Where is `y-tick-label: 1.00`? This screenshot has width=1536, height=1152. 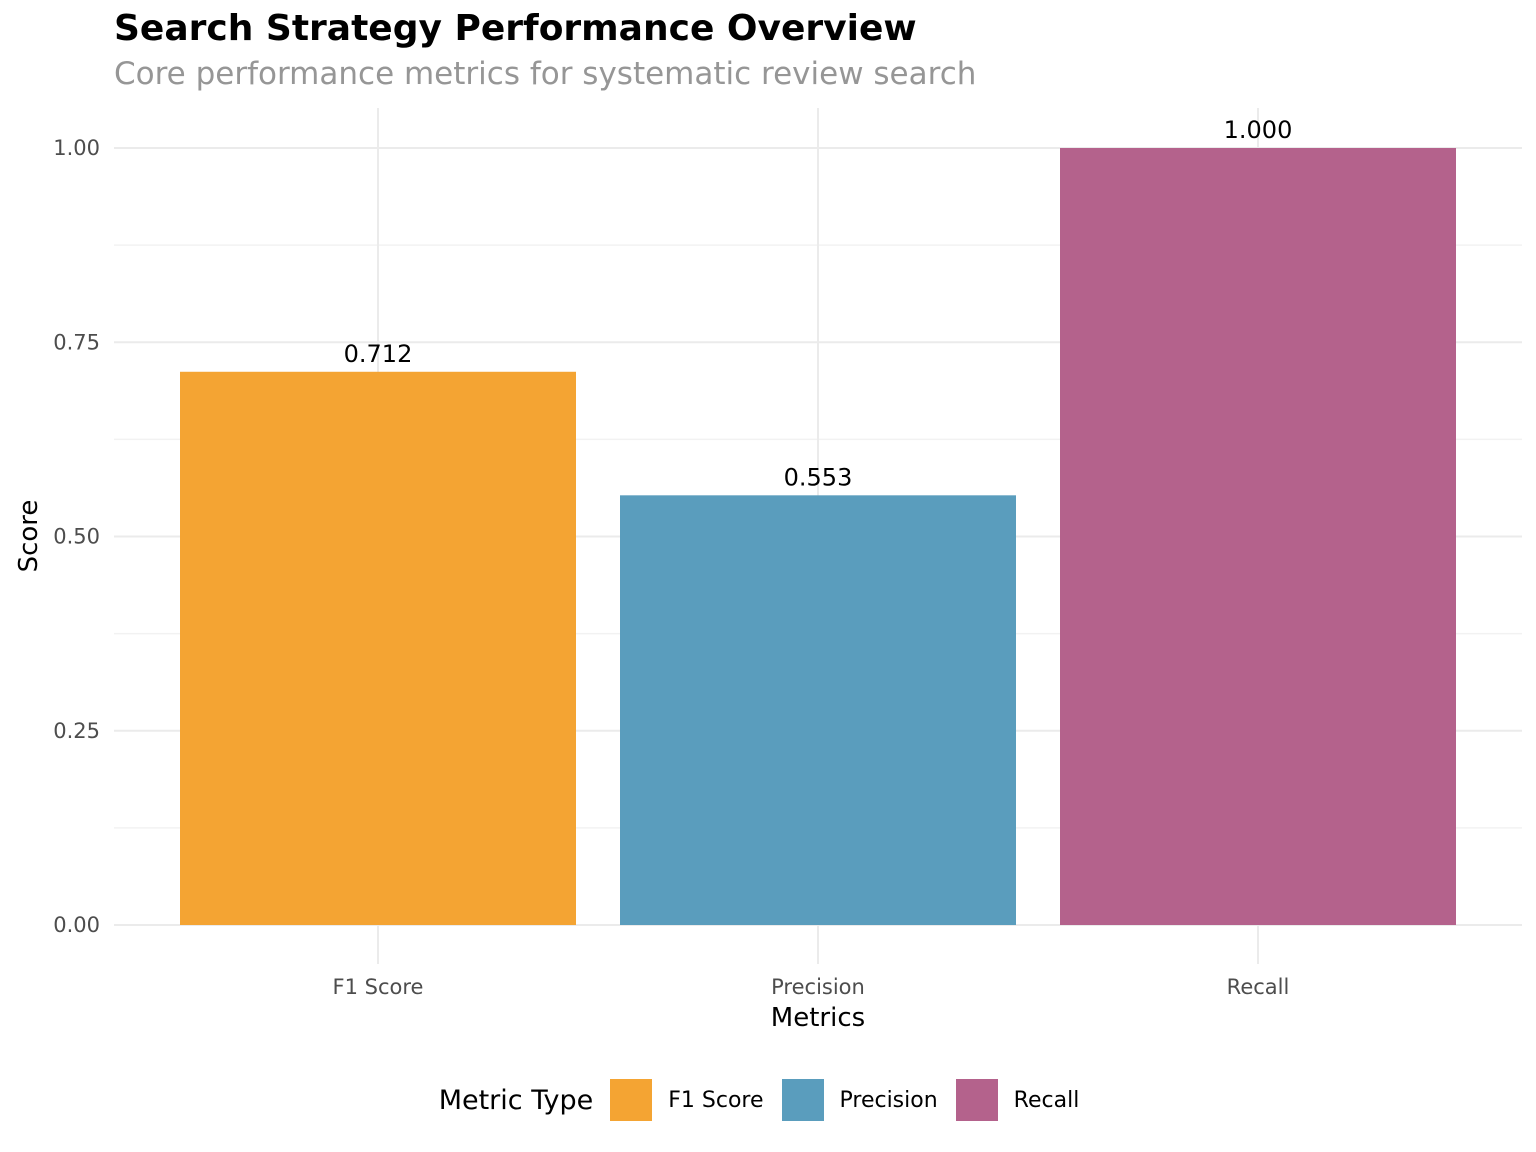
y-tick-label: 1.00 is located at coordinates (76, 148).